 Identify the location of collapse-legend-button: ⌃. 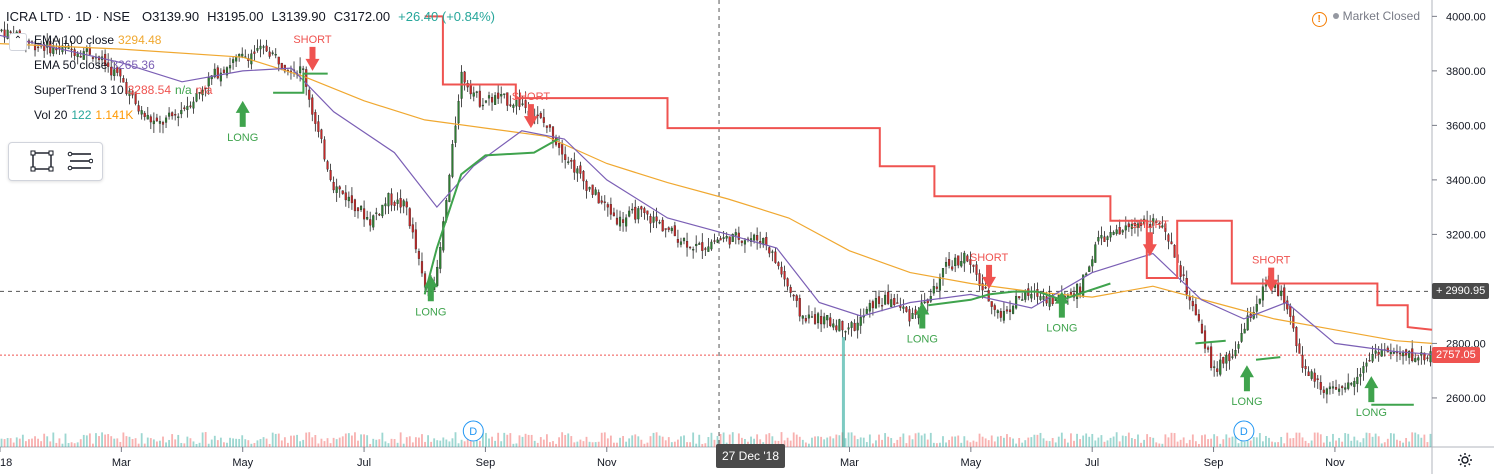
(18, 42).